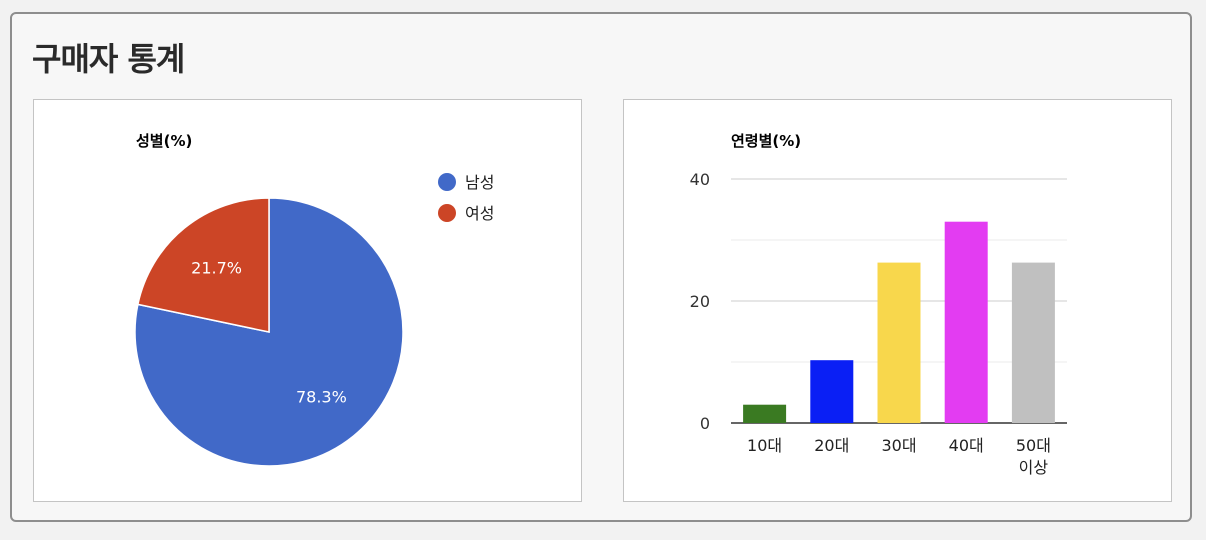  I want to click on age-chart-title: 연령별(%), so click(766, 141).